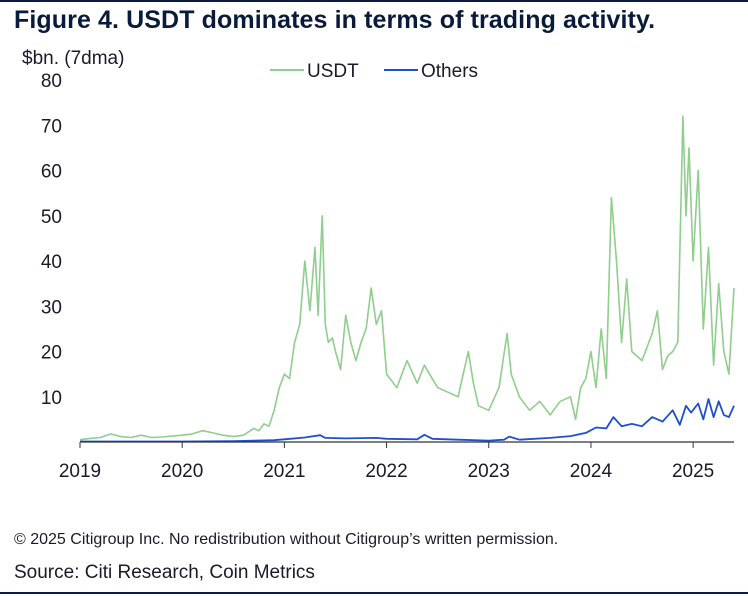  Describe the element at coordinates (73, 58) in the screenshot. I see `y-axis-label: $bn. (7dma)` at that location.